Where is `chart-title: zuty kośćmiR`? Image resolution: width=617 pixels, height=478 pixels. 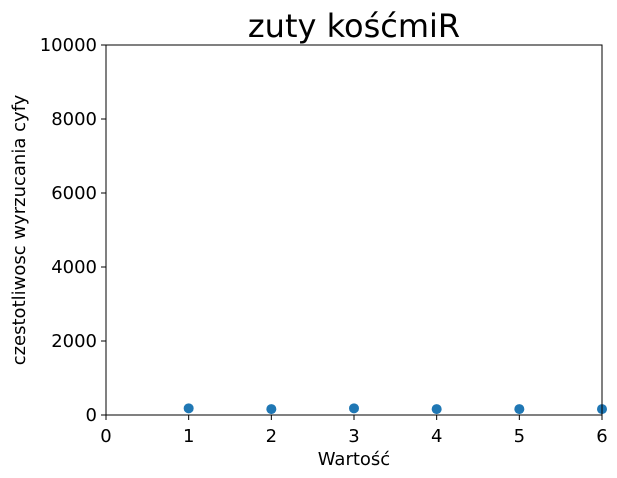 chart-title: zuty kośćmiR is located at coordinates (354, 26).